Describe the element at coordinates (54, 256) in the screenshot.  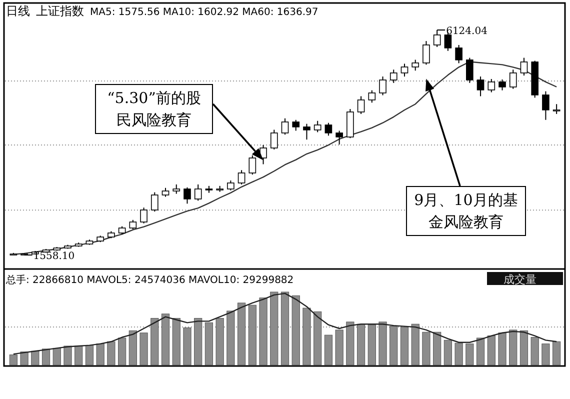
I see `annotation: 1558.10` at that location.